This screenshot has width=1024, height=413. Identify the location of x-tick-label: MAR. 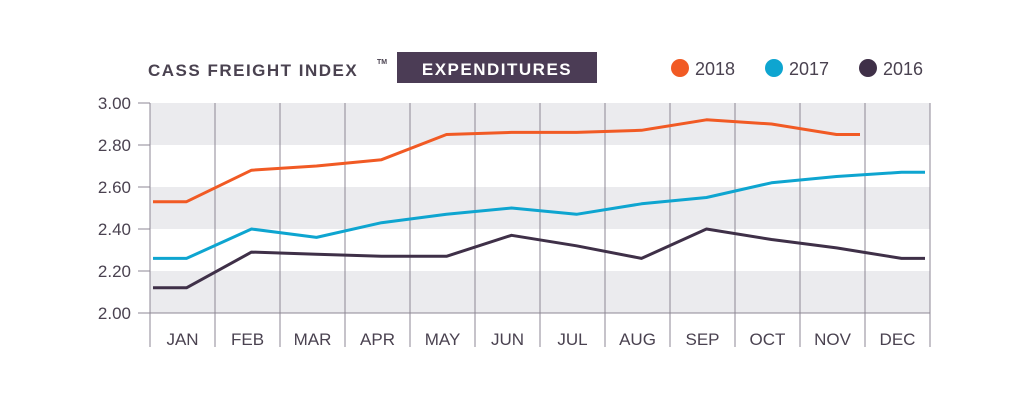
(313, 339).